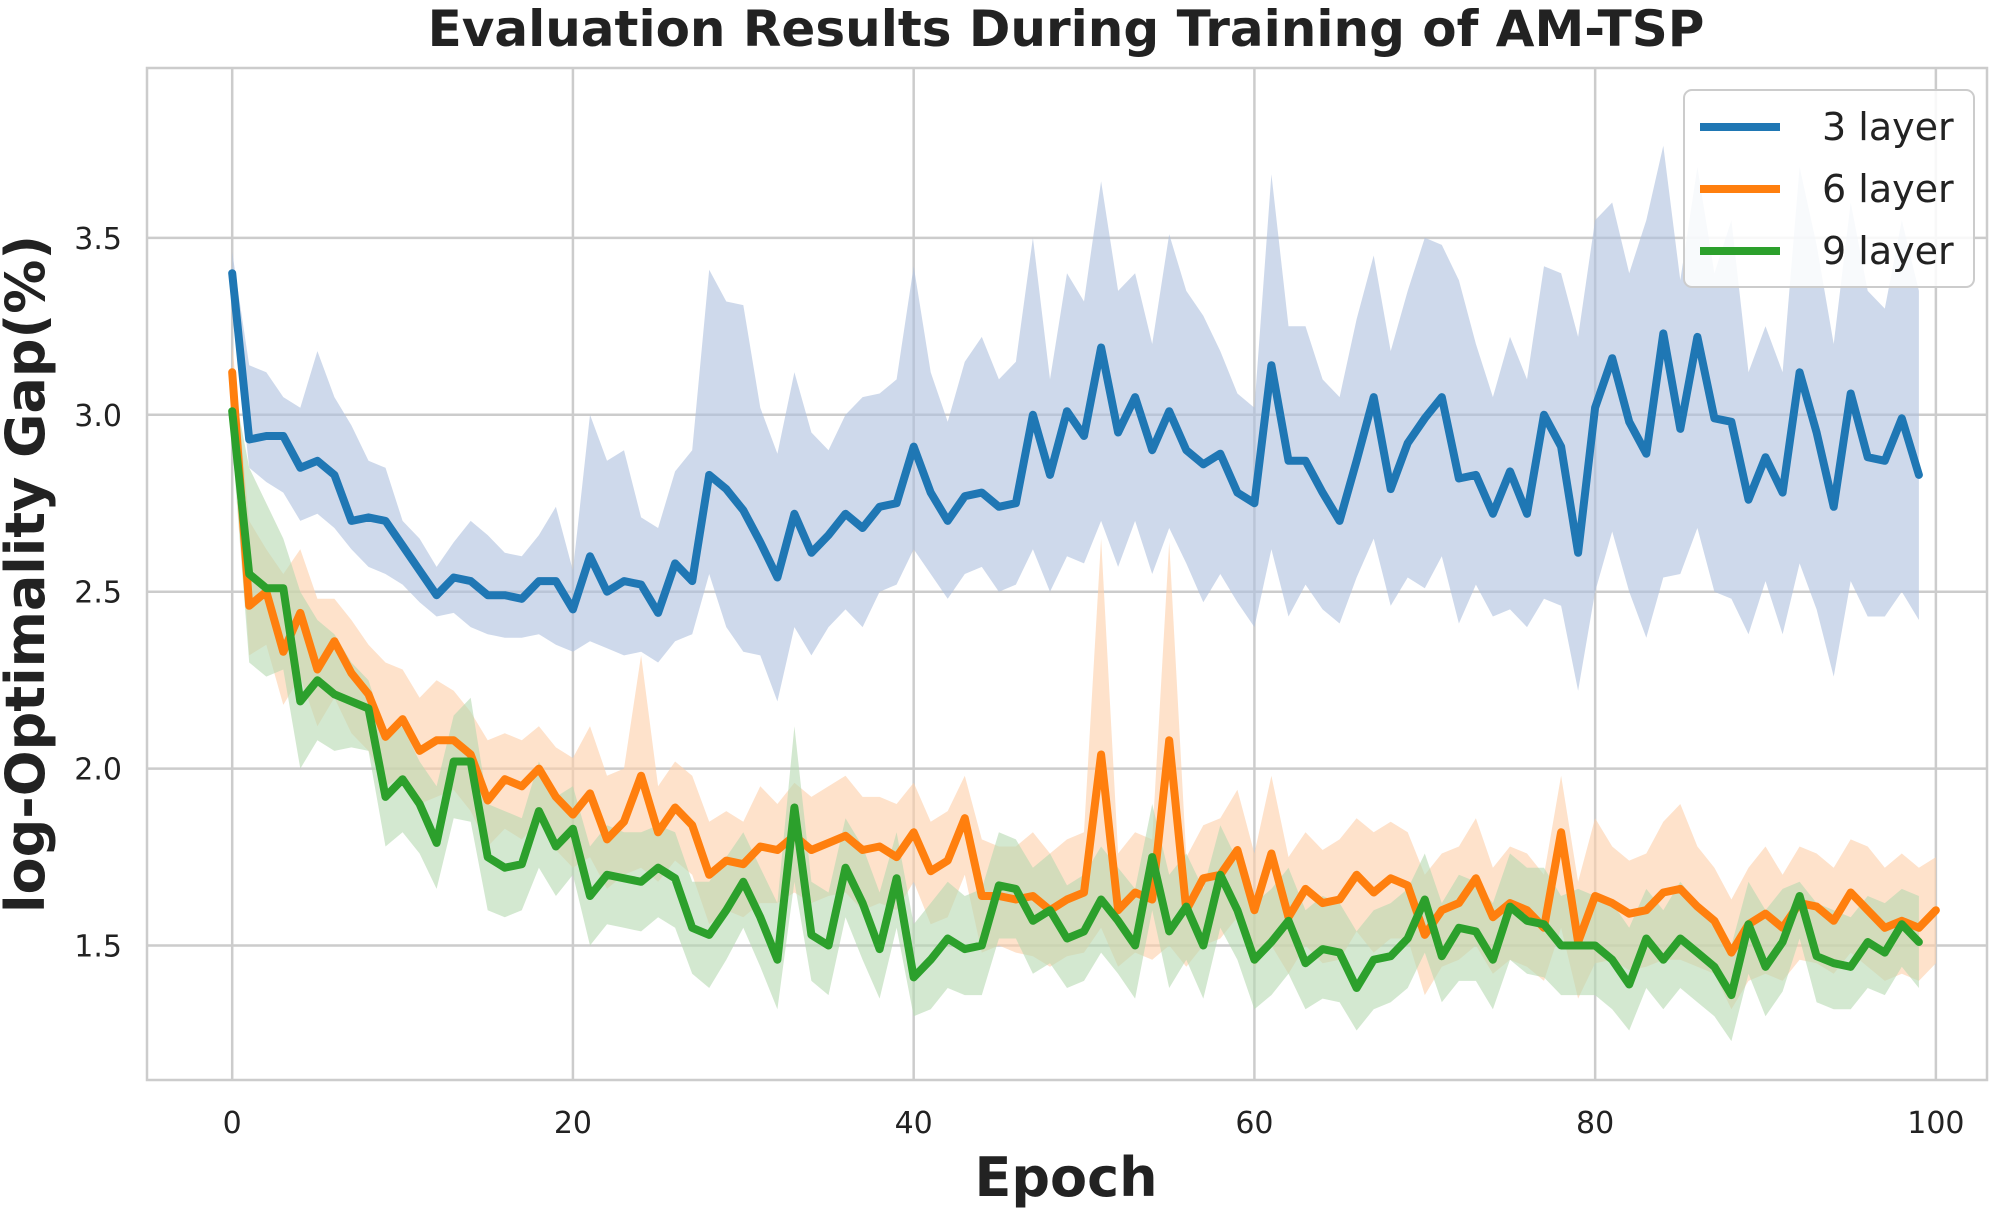  What do you see at coordinates (1888, 189) in the screenshot?
I see `legend-label: 6 layer` at bounding box center [1888, 189].